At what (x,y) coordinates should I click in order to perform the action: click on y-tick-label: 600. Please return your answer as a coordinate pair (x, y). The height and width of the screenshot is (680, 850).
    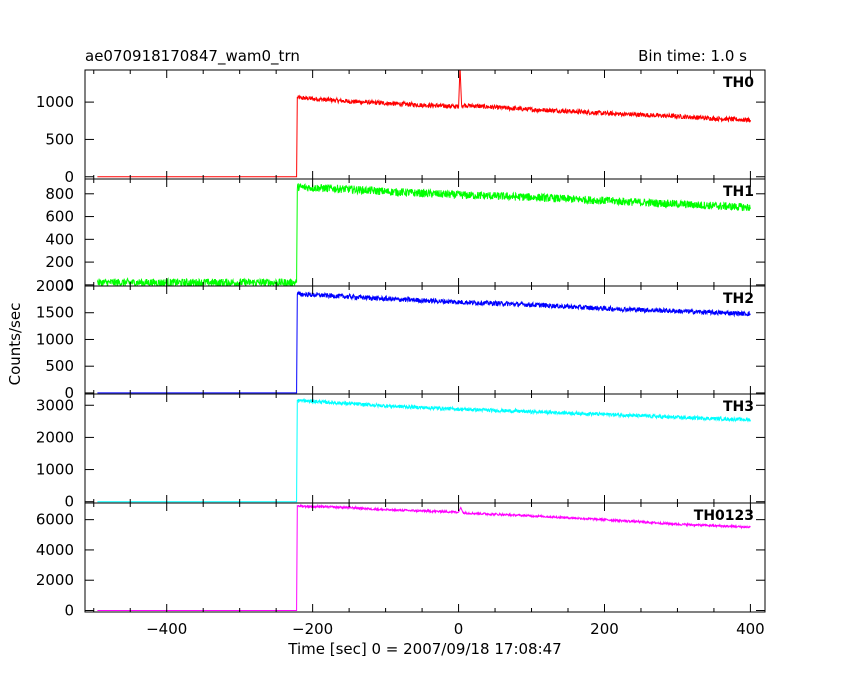
    Looking at the image, I should click on (59, 217).